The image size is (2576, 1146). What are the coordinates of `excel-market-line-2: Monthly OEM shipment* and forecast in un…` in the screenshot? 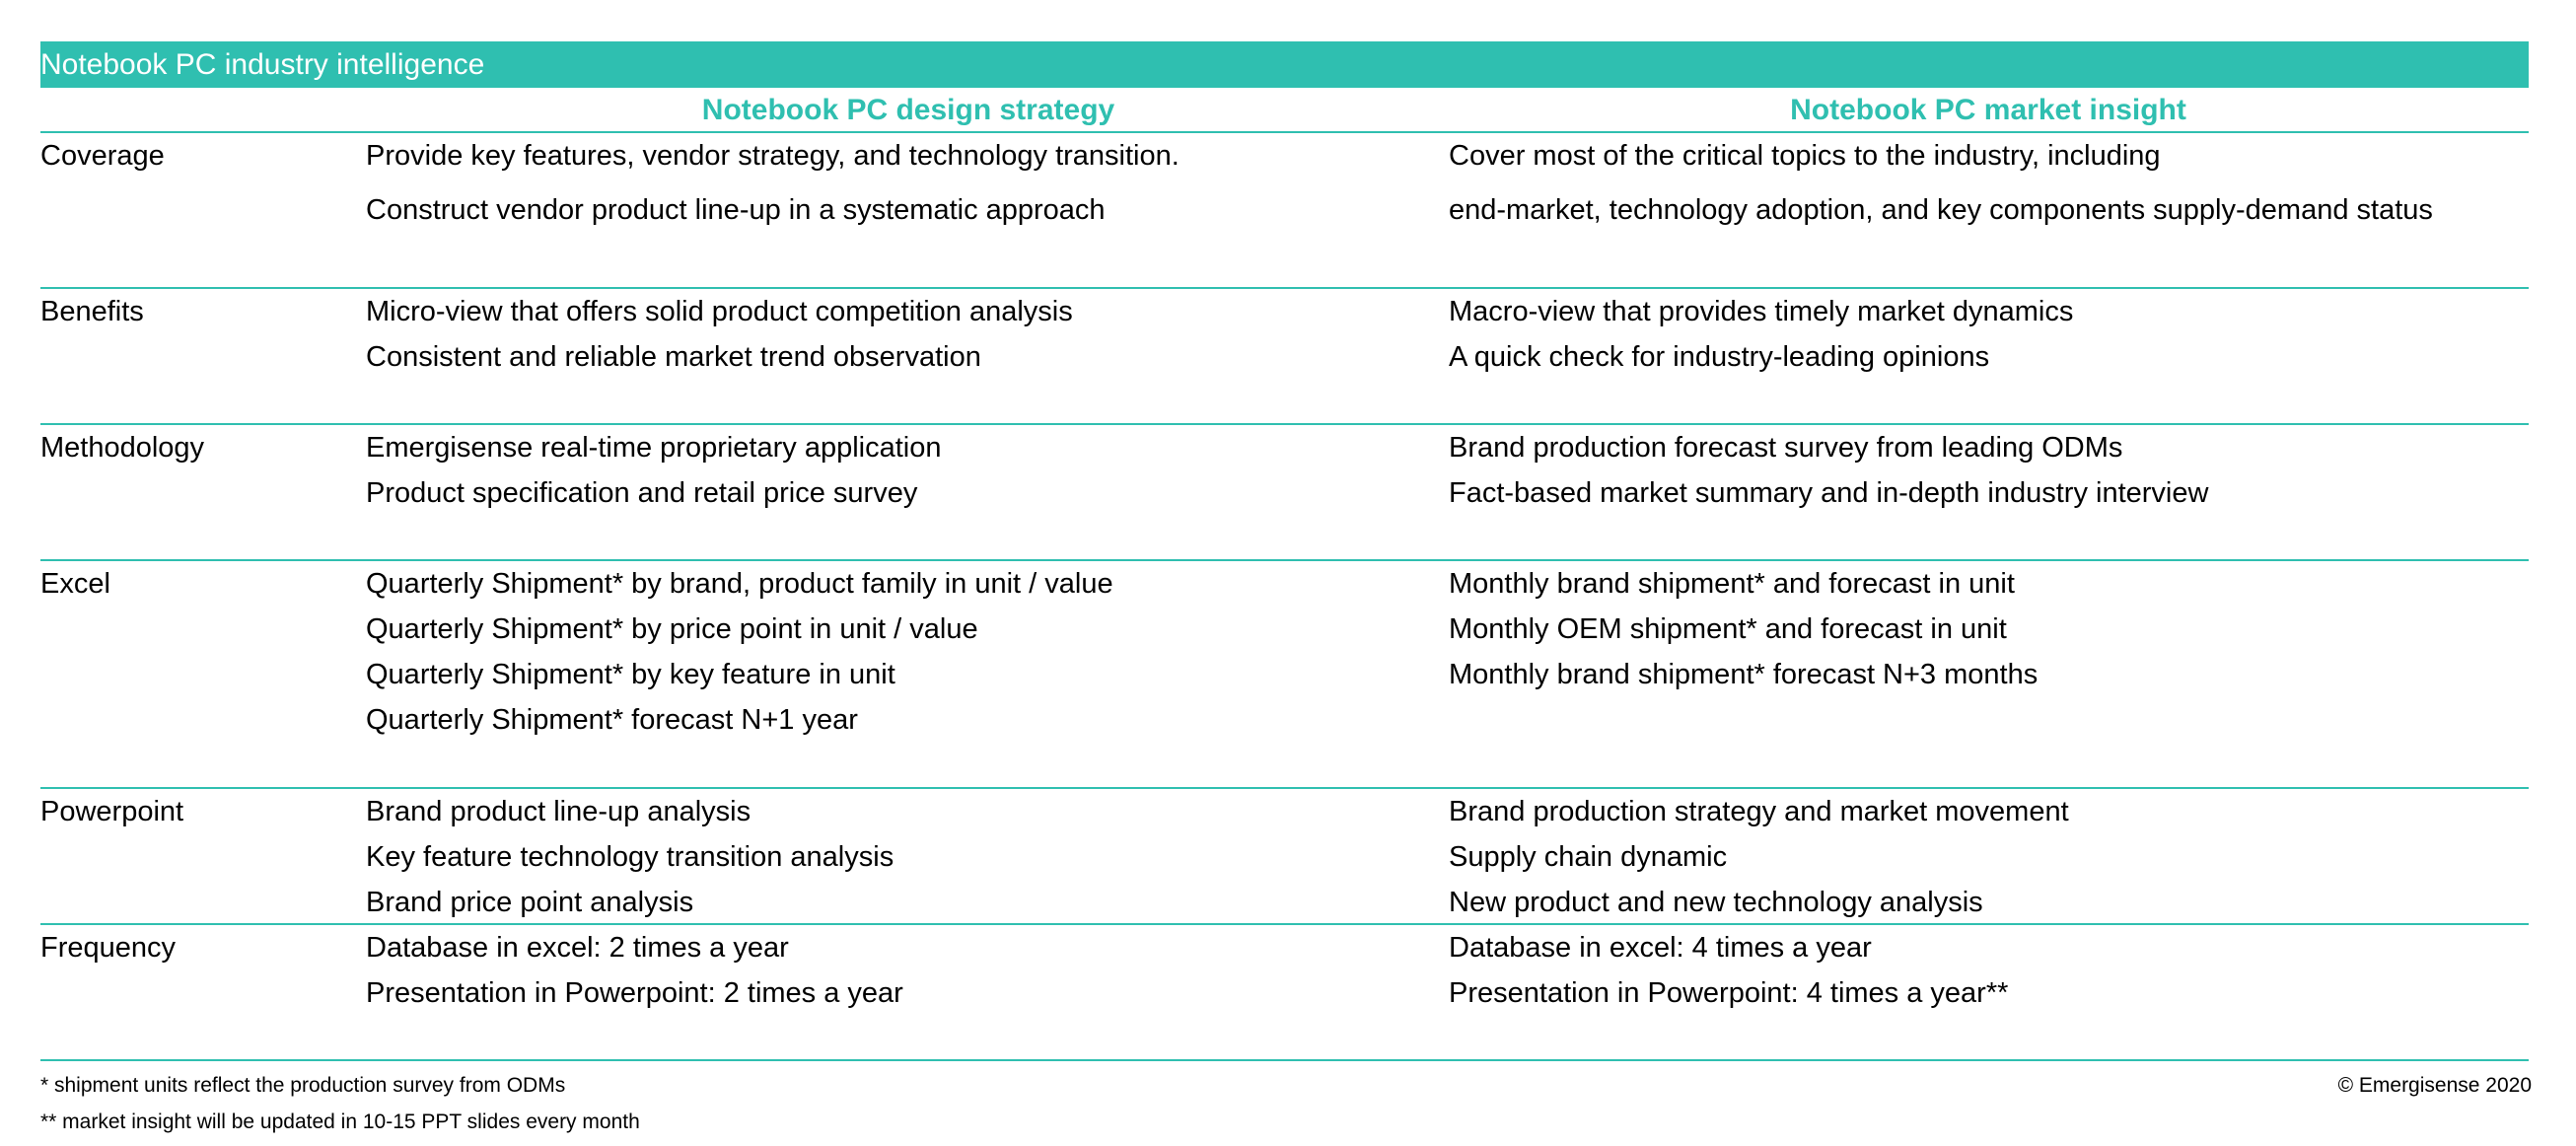 It's located at (1728, 629).